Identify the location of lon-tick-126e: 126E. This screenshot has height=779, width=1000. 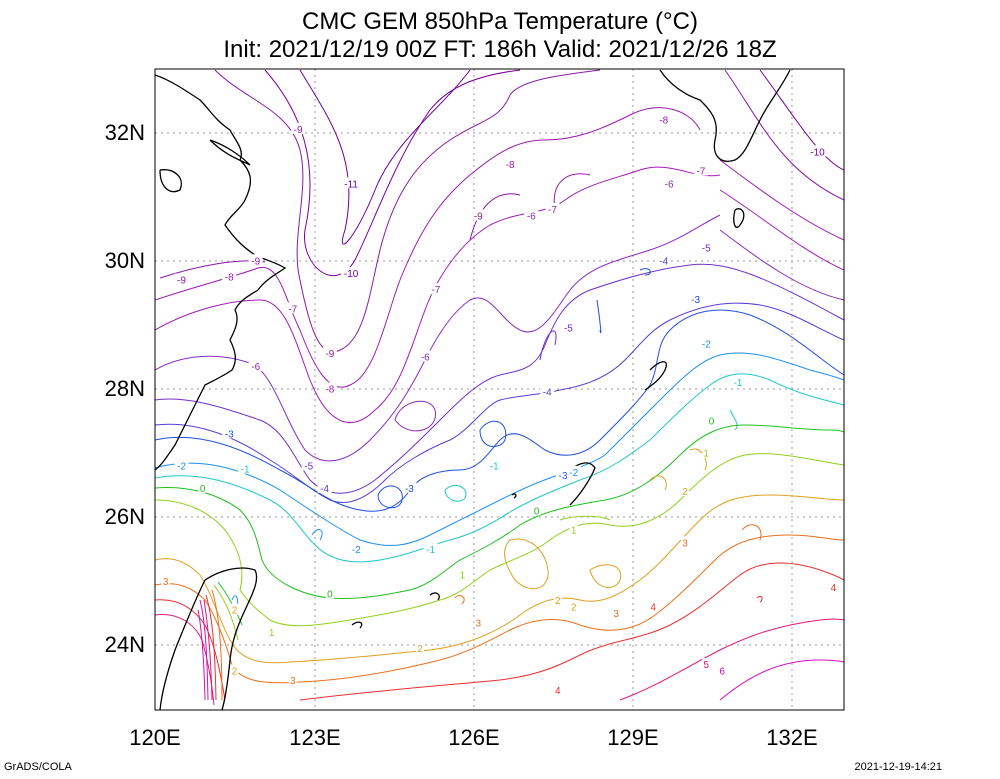
(474, 737).